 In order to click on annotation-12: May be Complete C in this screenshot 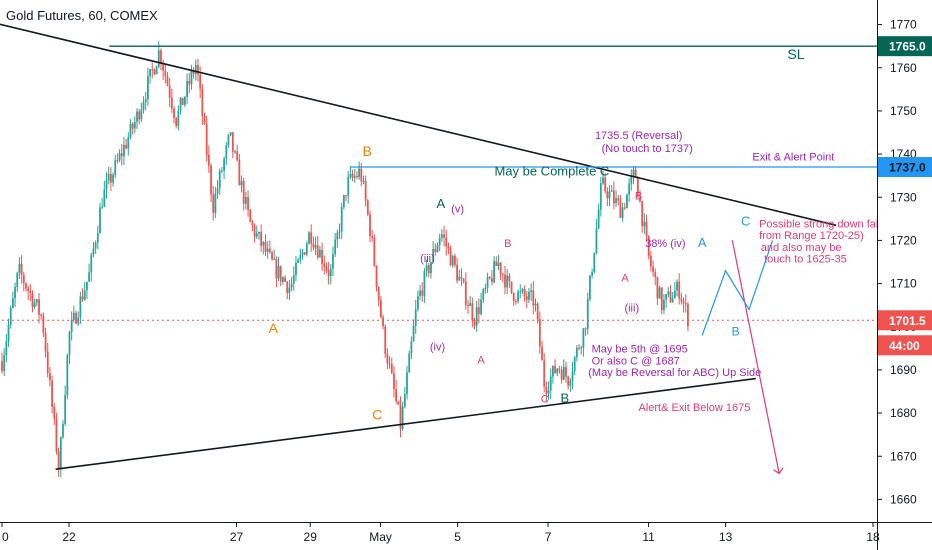, I will do `click(551, 171)`.